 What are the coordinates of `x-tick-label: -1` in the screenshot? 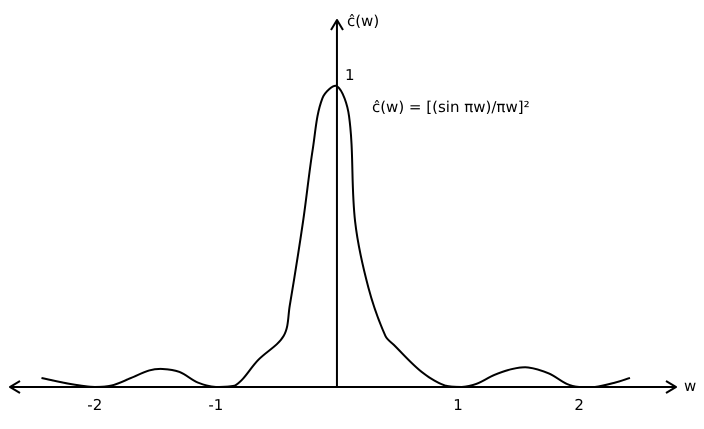 It's located at (216, 405).